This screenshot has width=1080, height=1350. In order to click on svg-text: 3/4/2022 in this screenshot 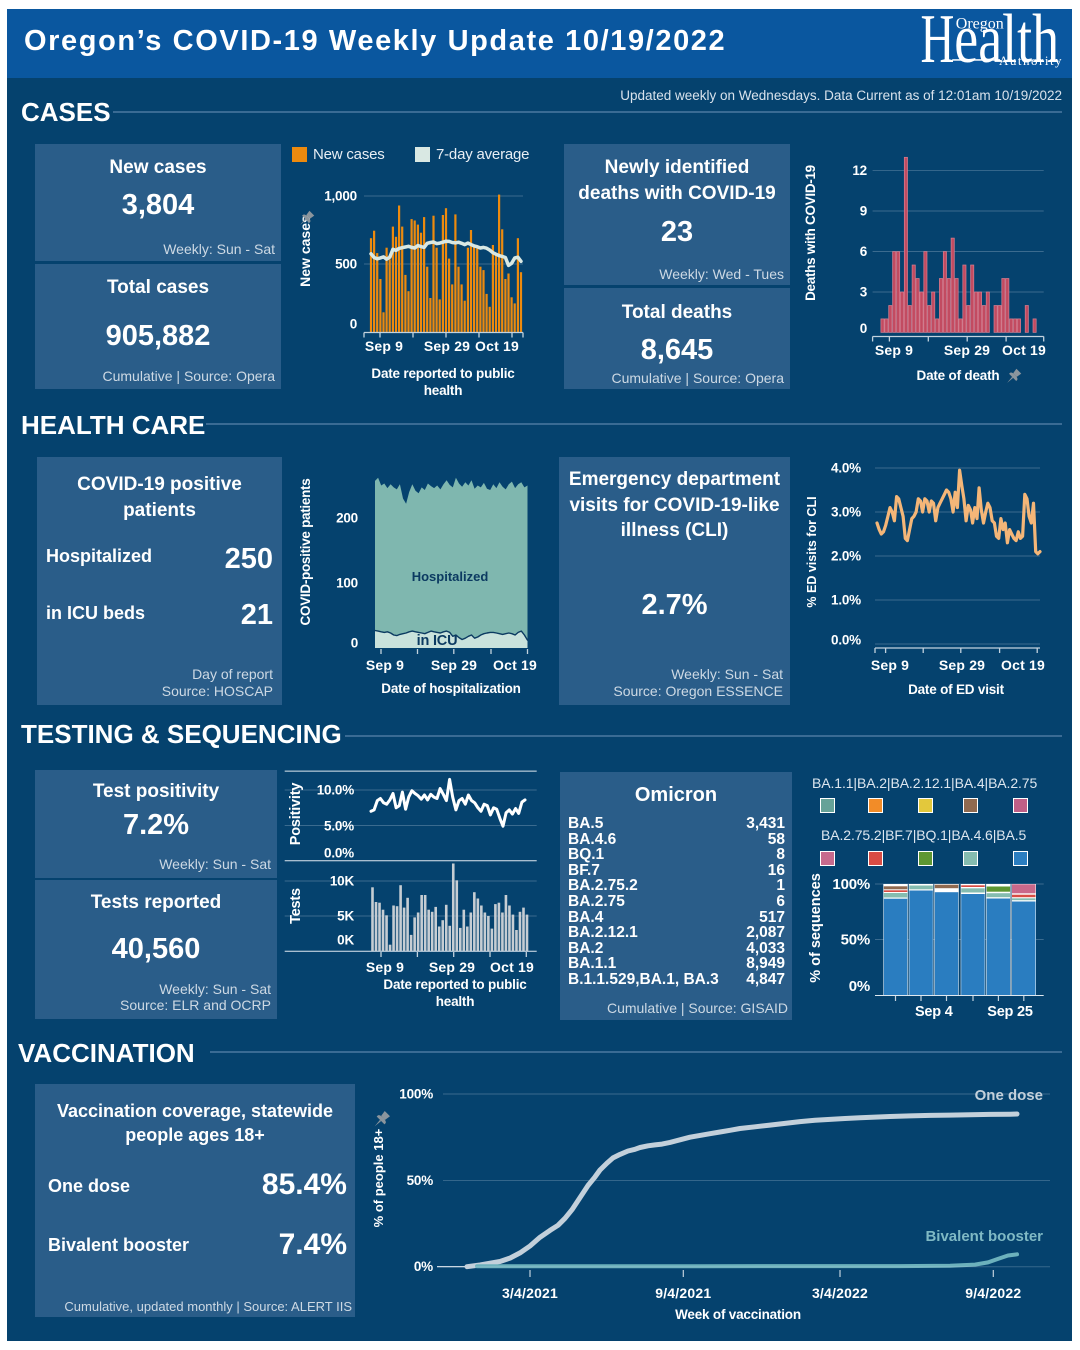, I will do `click(840, 1293)`.